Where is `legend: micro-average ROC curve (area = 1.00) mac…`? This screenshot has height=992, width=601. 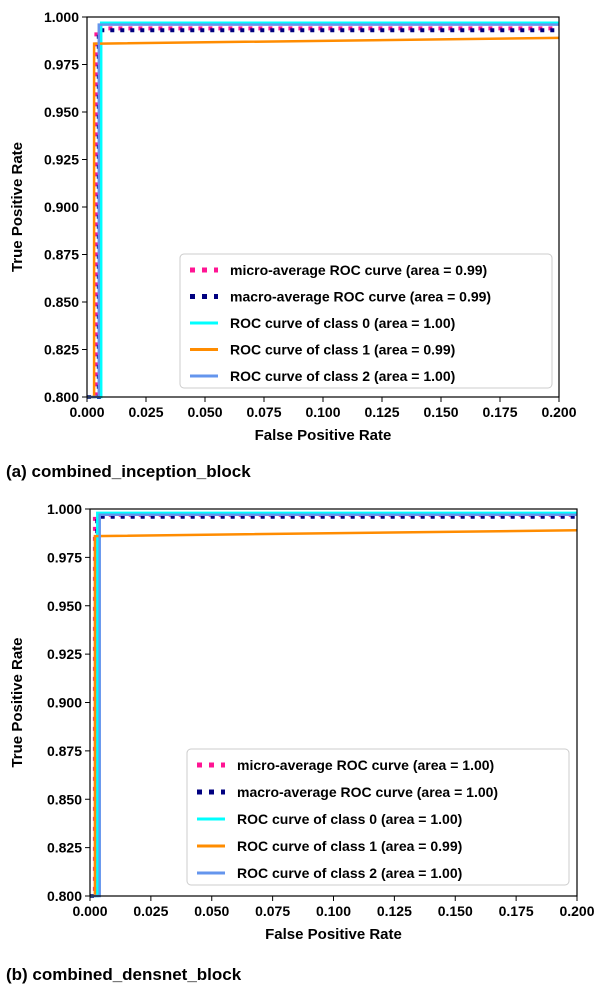 legend: micro-average ROC curve (area = 1.00) mac… is located at coordinates (378, 817).